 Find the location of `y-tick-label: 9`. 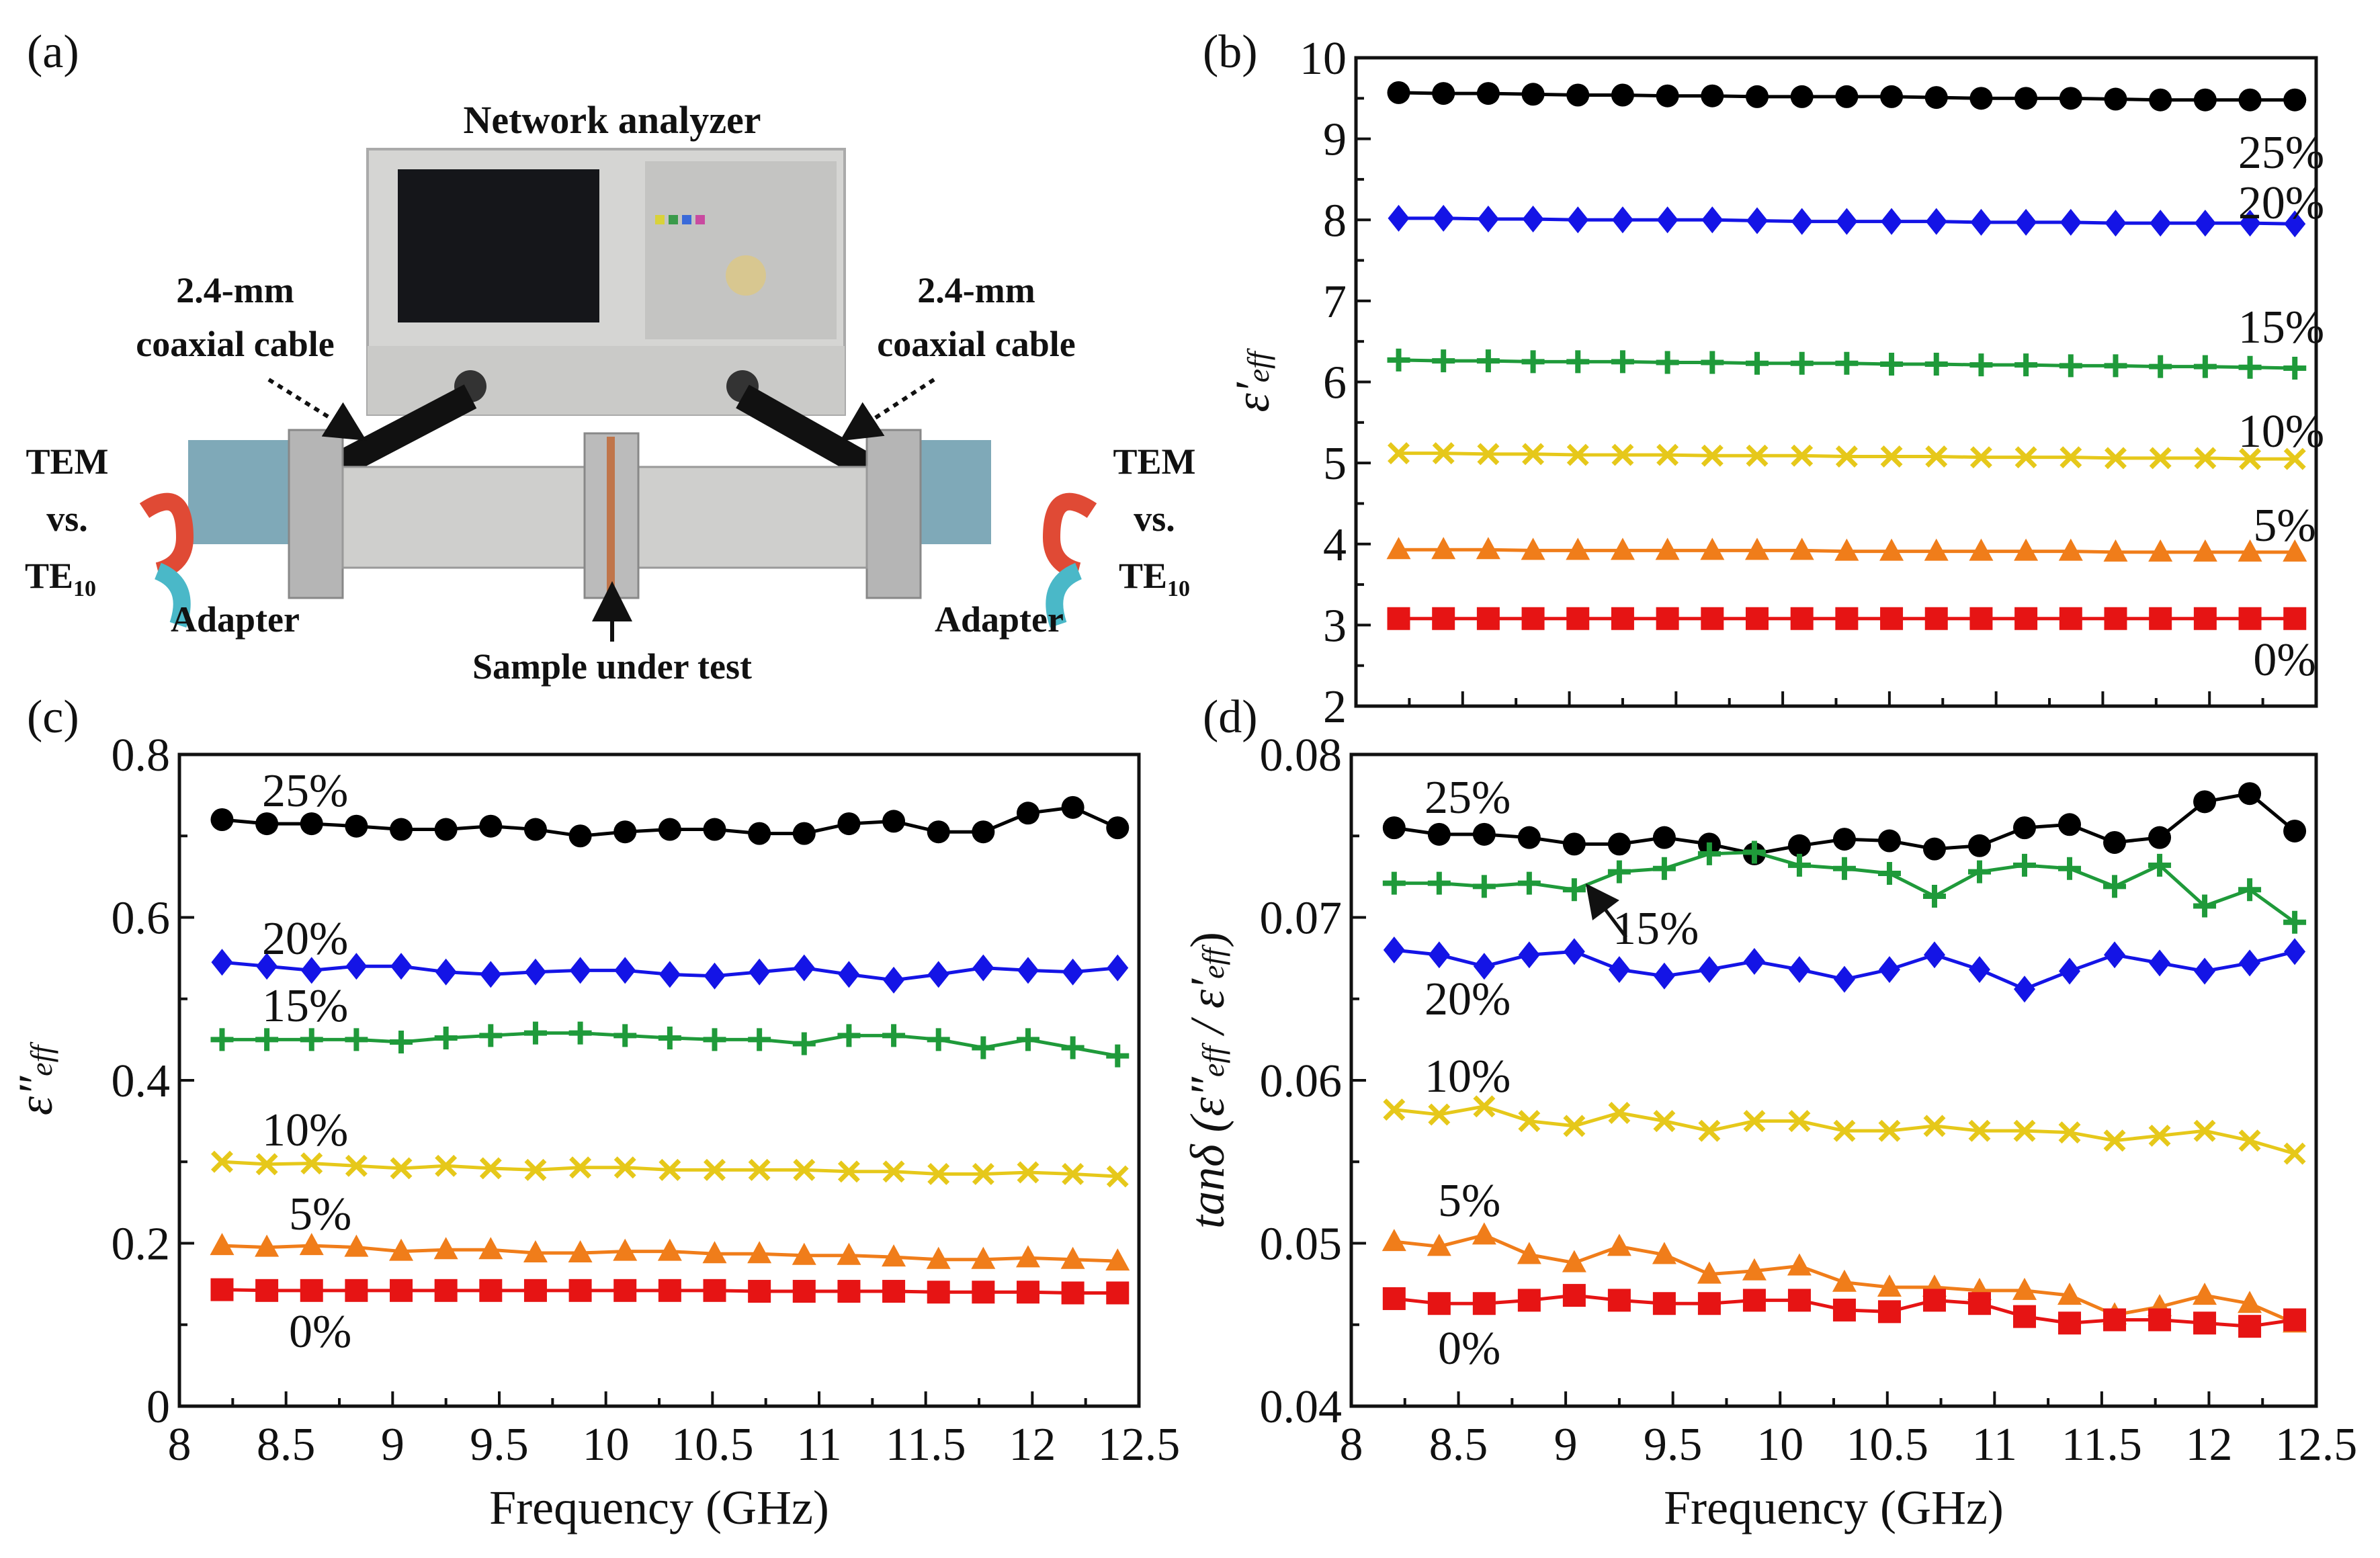

y-tick-label: 9 is located at coordinates (1335, 140).